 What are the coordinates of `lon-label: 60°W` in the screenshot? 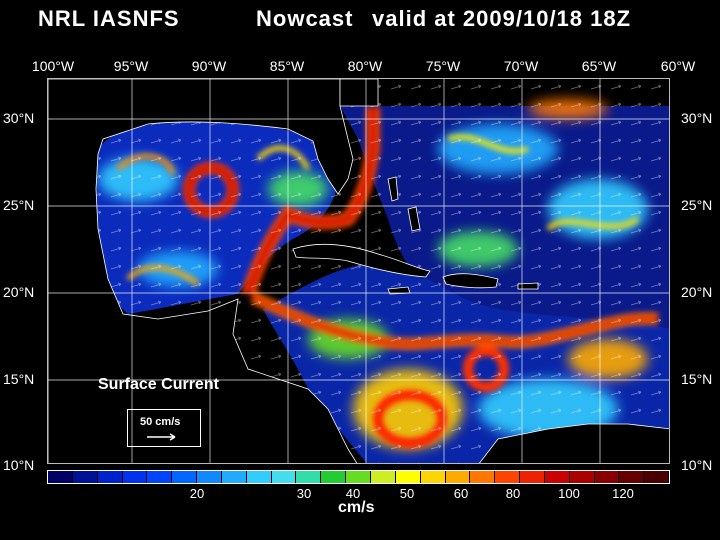 It's located at (678, 66).